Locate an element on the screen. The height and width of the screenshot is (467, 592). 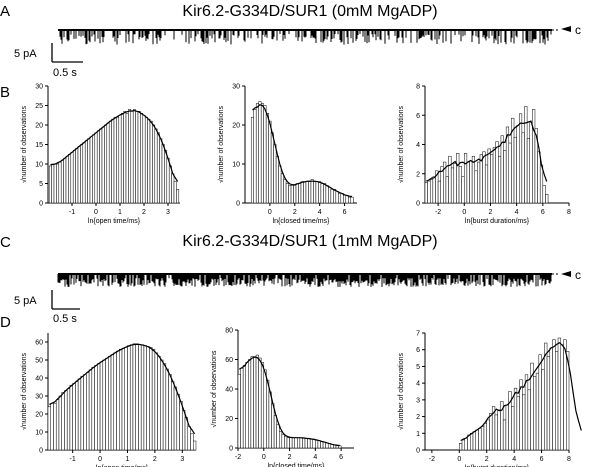
x-tick-label: 6 is located at coordinates (542, 459).